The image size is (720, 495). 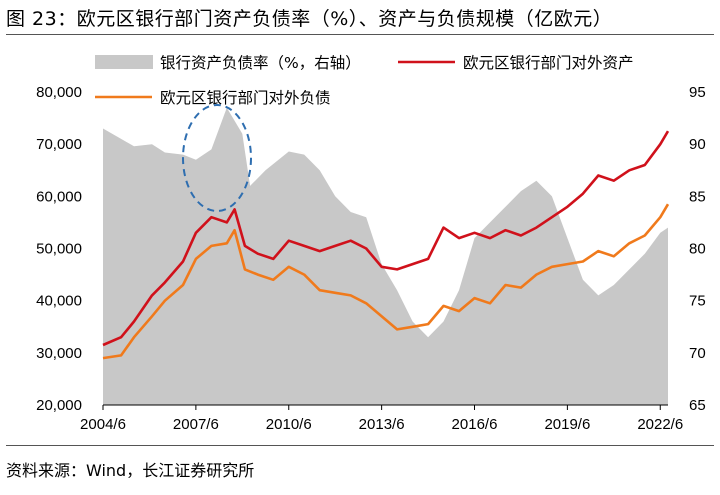 What do you see at coordinates (567, 424) in the screenshot?
I see `x-tick-label: 2019/6` at bounding box center [567, 424].